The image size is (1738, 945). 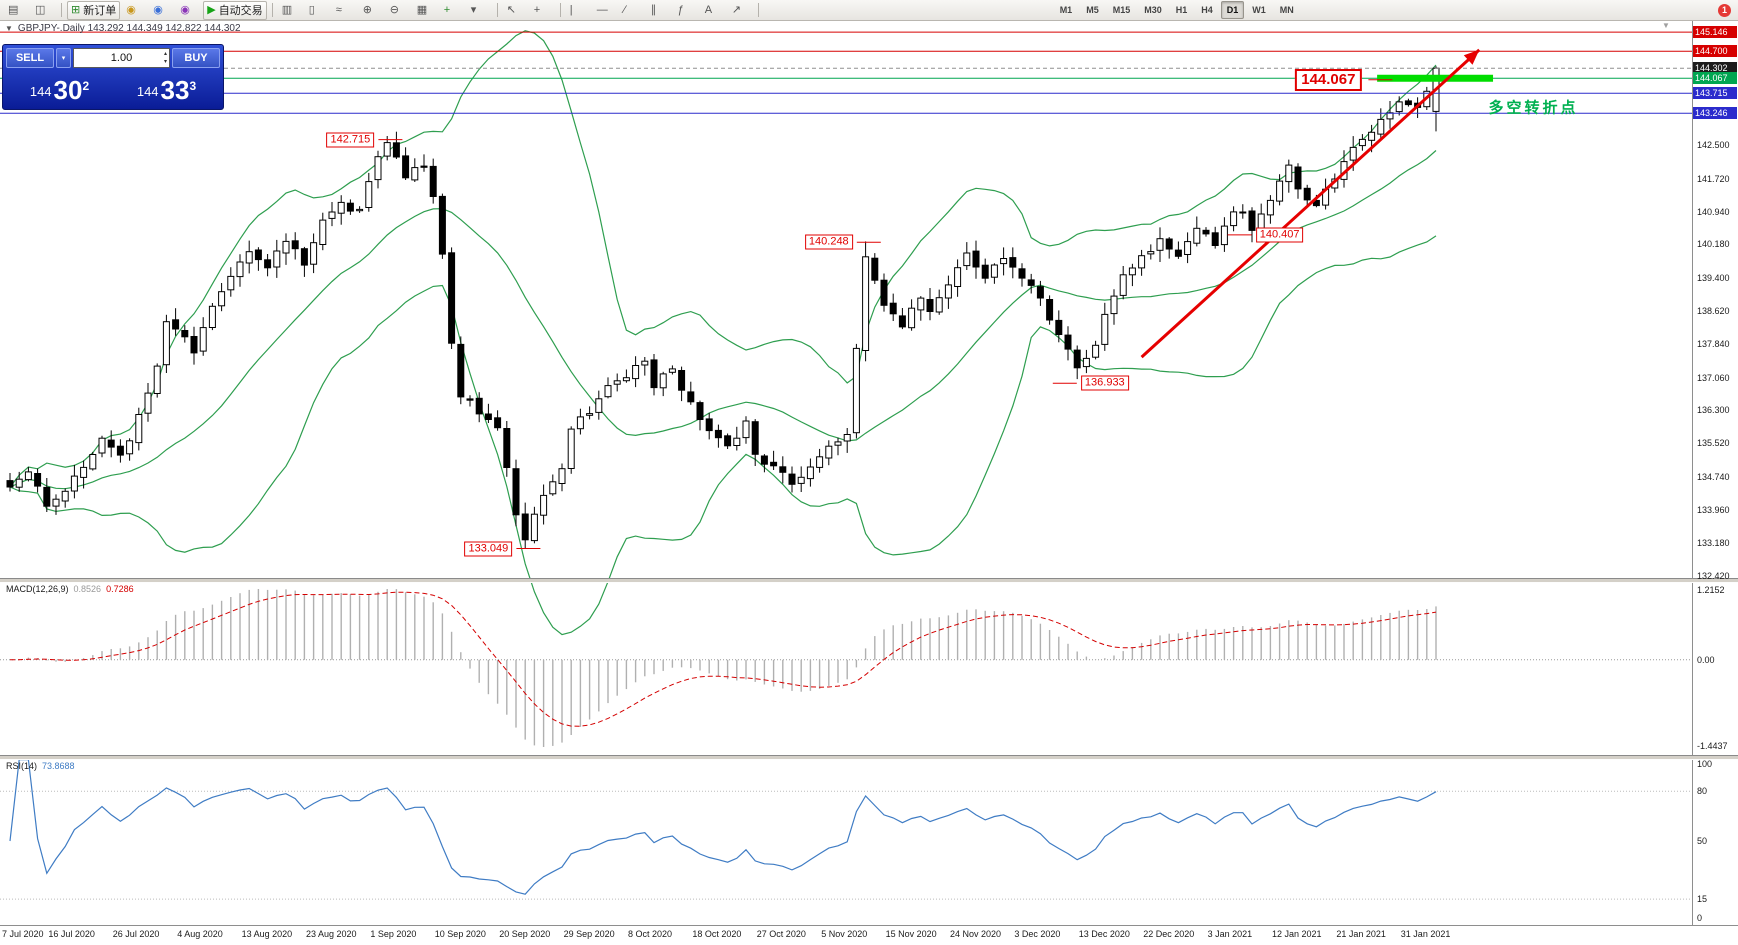 What do you see at coordinates (1153, 10) in the screenshot?
I see `timeframe-m30-button: M30` at bounding box center [1153, 10].